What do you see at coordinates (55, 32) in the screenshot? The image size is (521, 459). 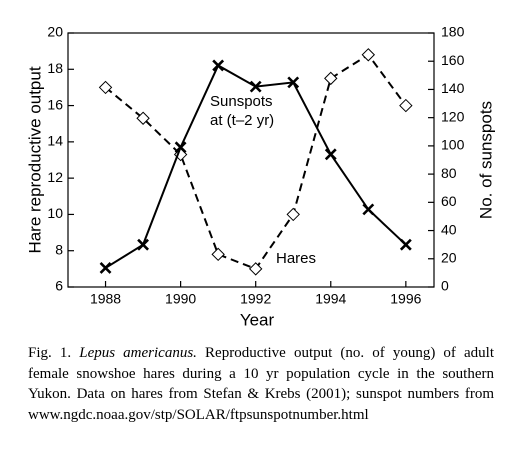 I see `y-tick-label: 20` at bounding box center [55, 32].